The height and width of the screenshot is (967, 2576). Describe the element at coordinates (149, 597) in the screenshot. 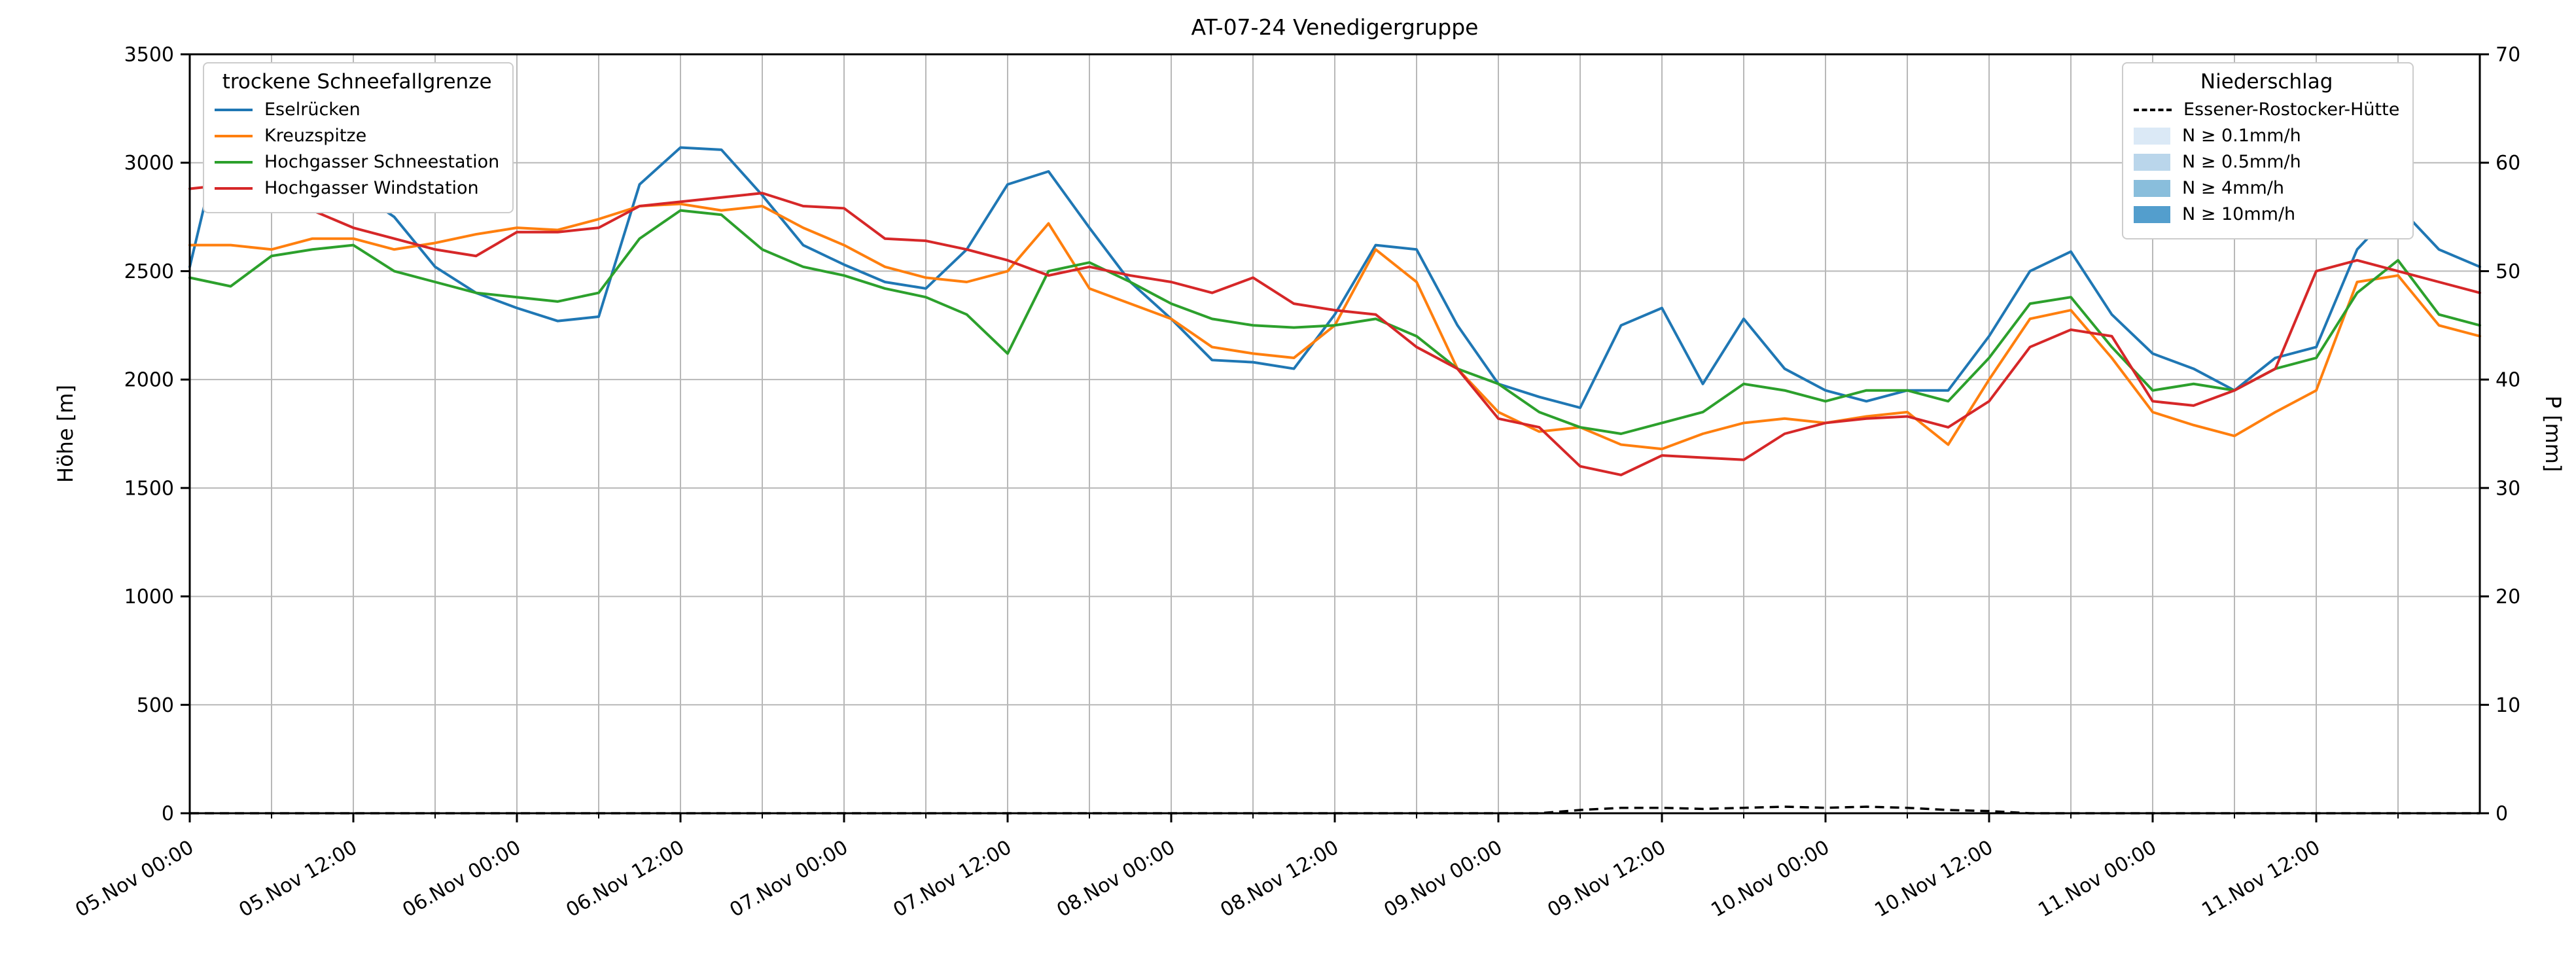

I see `y-tick-label-left: 1000` at that location.